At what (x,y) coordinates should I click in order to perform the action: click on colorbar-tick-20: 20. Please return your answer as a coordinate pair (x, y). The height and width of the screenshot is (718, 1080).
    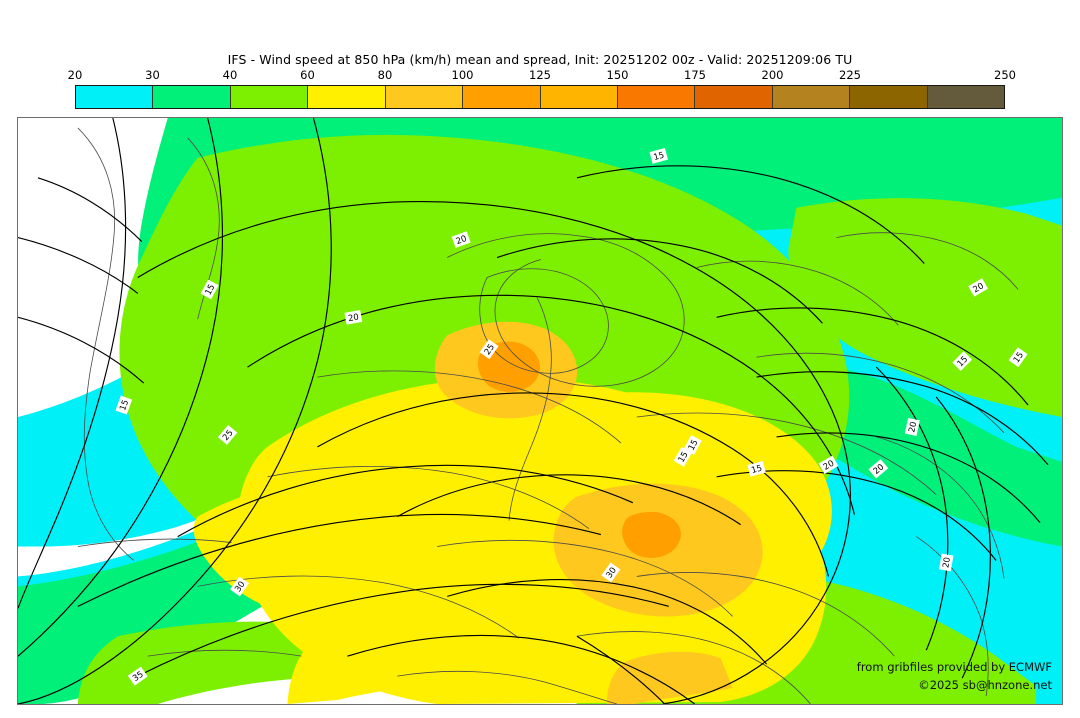
    Looking at the image, I should click on (75, 75).